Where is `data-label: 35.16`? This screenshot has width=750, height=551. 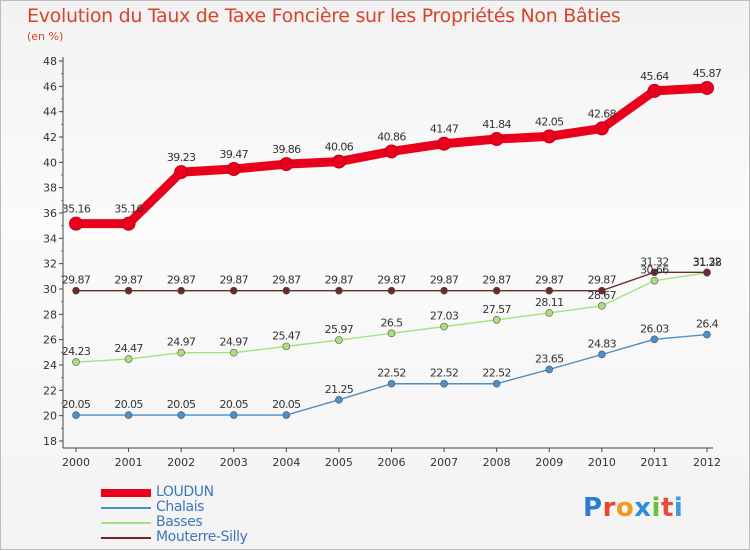
data-label: 35.16 is located at coordinates (128, 209).